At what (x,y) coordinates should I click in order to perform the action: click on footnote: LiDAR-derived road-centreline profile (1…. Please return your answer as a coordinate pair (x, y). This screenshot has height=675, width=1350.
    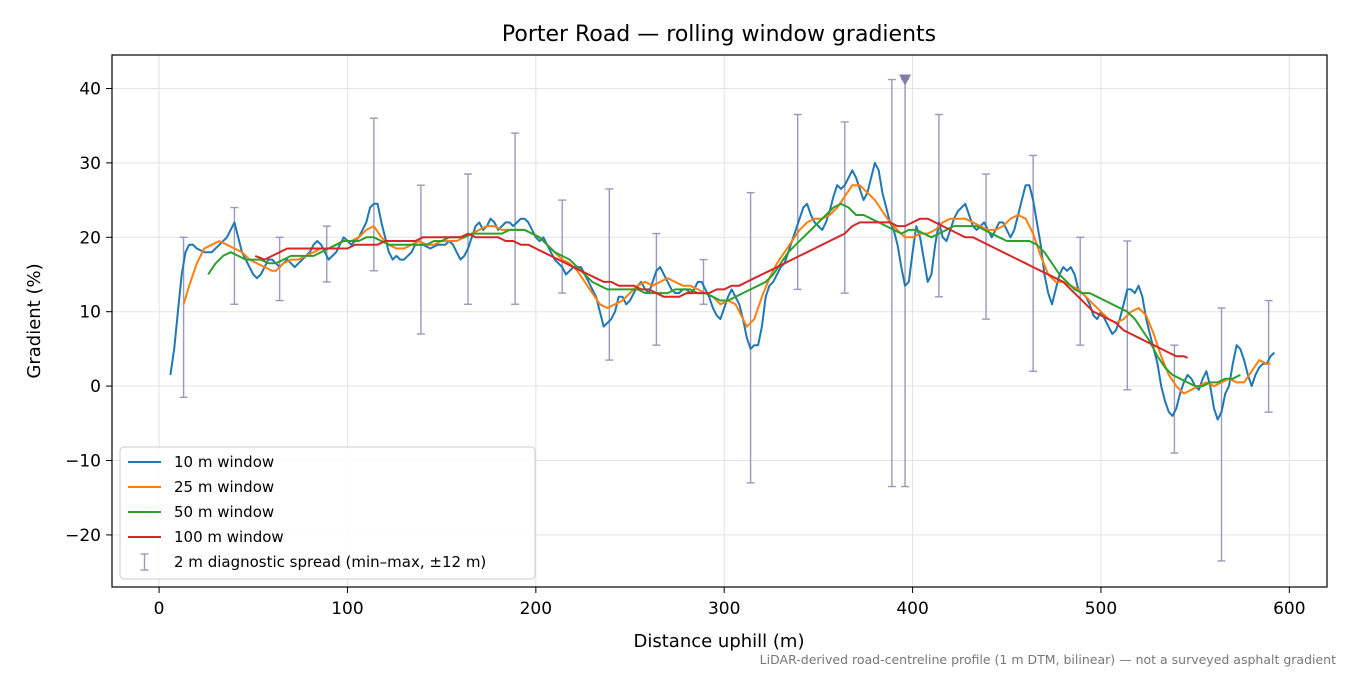
    Looking at the image, I should click on (1048, 659).